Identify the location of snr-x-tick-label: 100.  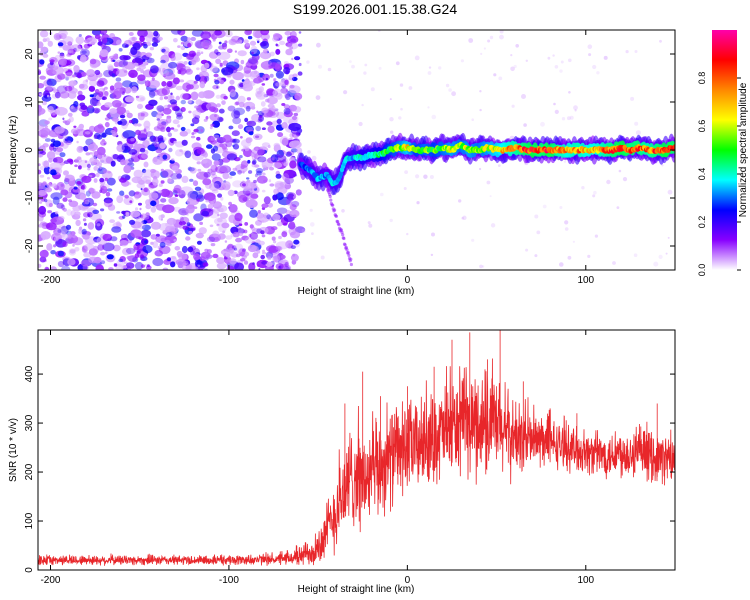
(585, 580).